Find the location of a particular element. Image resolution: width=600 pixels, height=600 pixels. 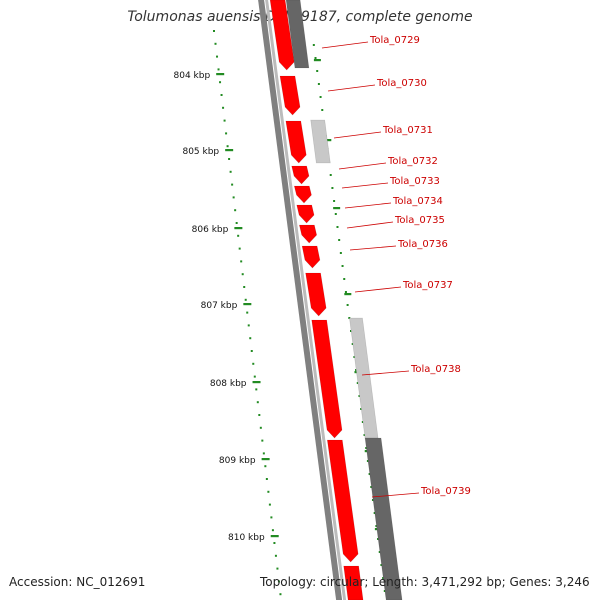

gene-label: Tola_0731 is located at coordinates (407, 130).